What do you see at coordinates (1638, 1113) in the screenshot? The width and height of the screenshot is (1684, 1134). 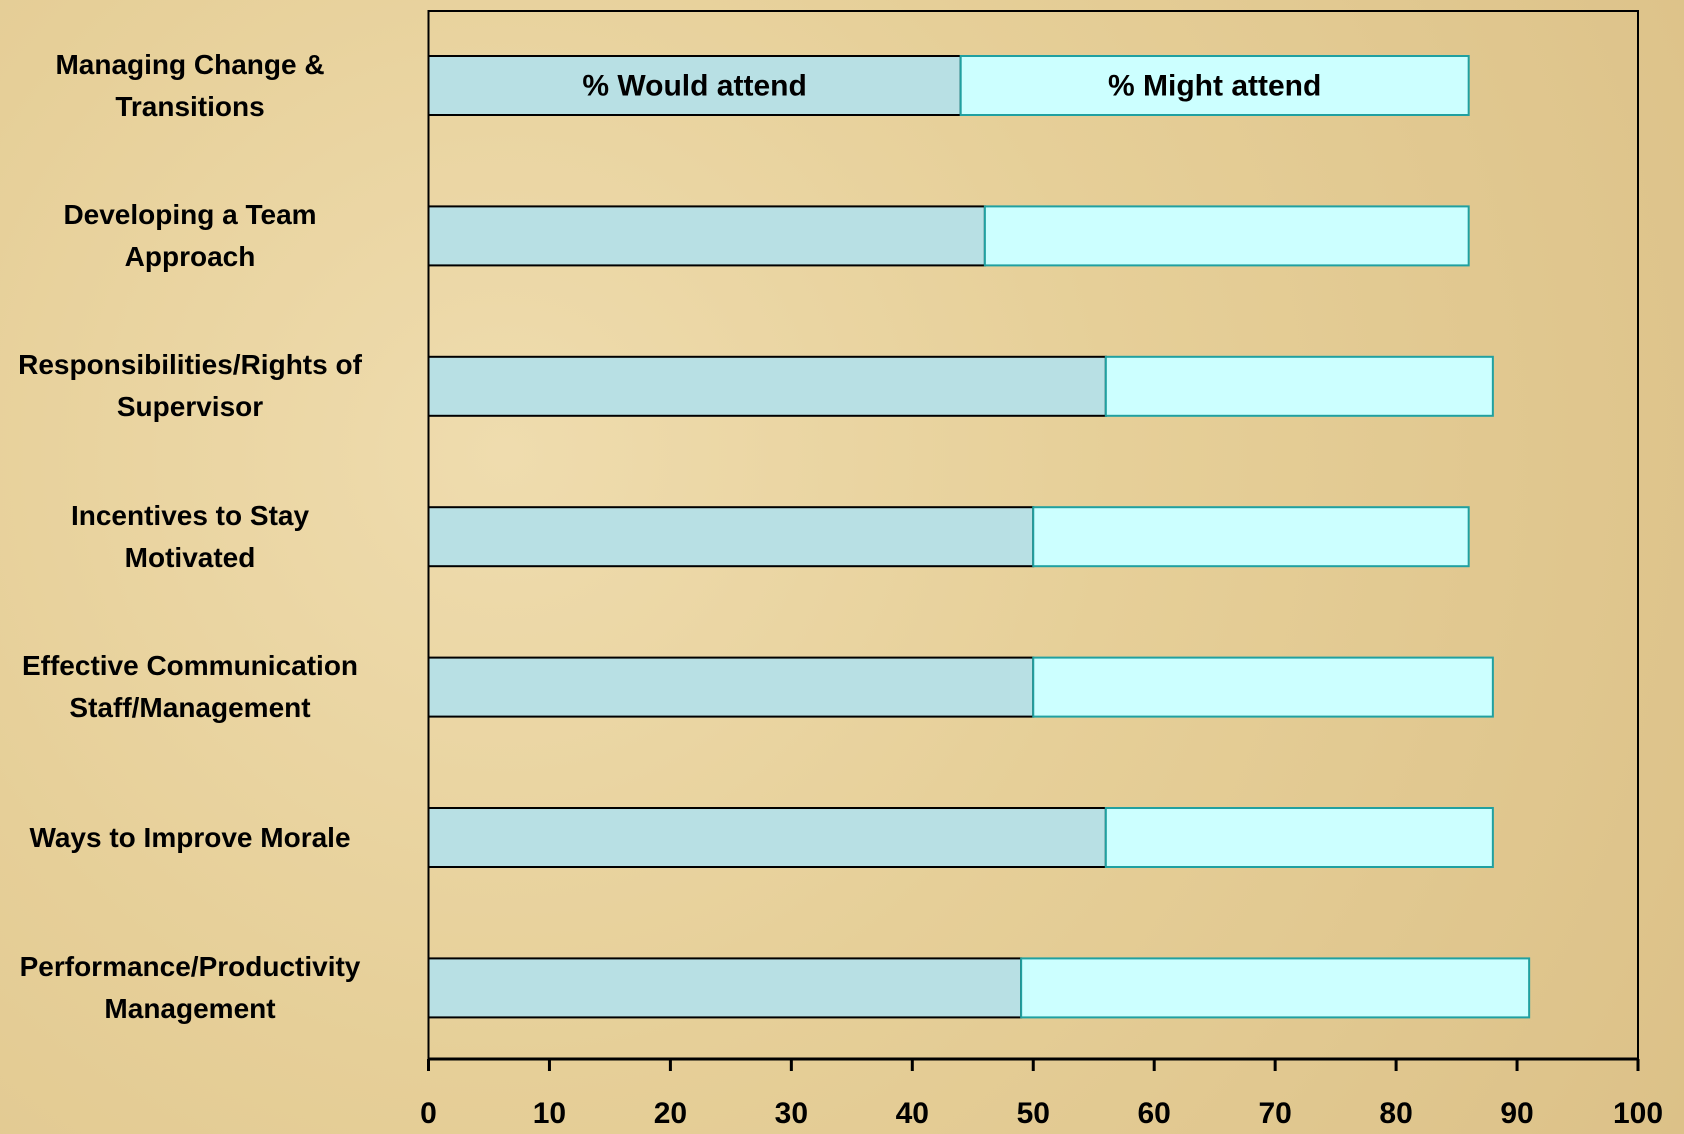 I see `x-tick-label: 100` at bounding box center [1638, 1113].